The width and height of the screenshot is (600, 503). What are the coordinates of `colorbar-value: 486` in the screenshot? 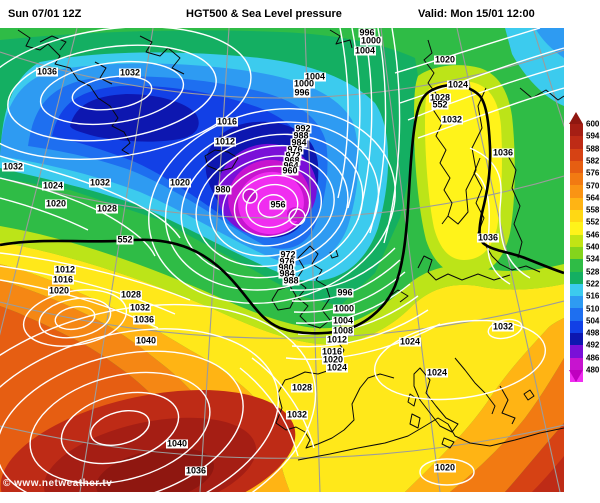 It's located at (593, 358).